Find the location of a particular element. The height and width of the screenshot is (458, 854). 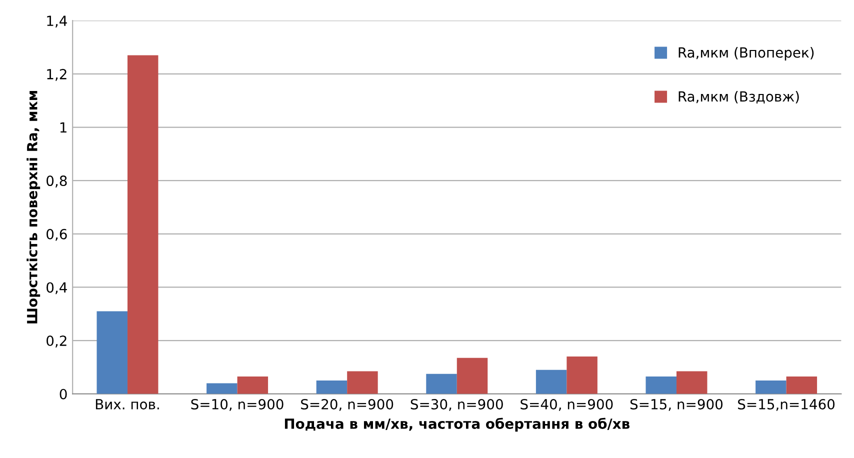

y-tick-label: 1 is located at coordinates (63, 127).